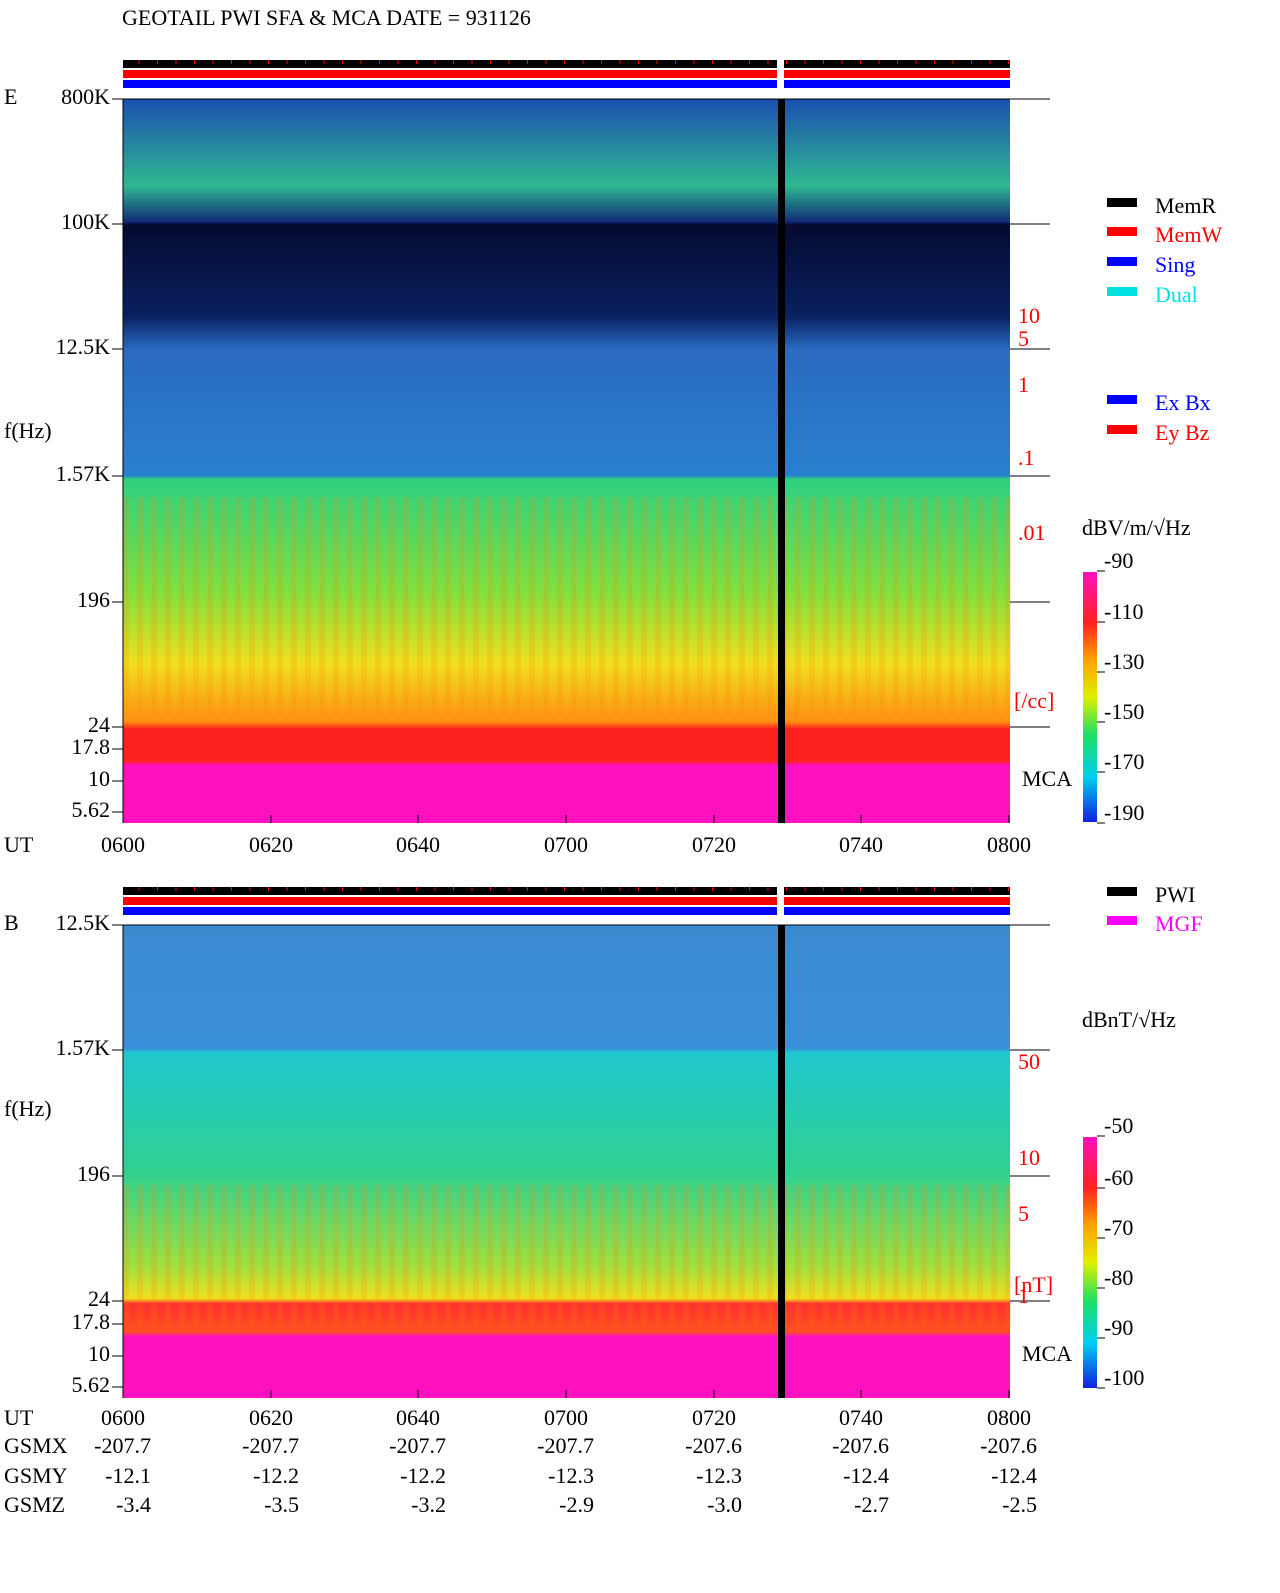  I want to click on legend-label: Sing, so click(1175, 264).